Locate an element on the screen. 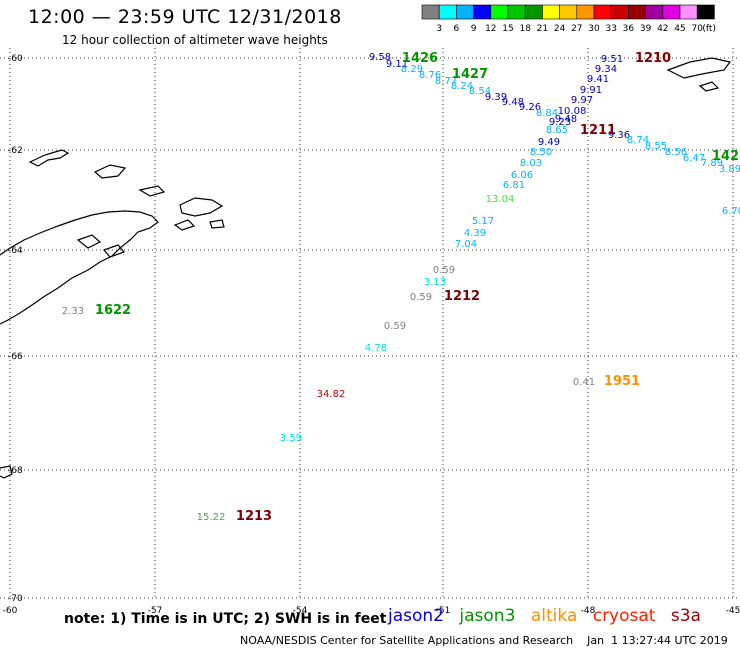  colorbar: 3 6 9 12 15 18 21 24 27 30 33 36 39 42 45 70 (ft) is located at coordinates (568, 19).